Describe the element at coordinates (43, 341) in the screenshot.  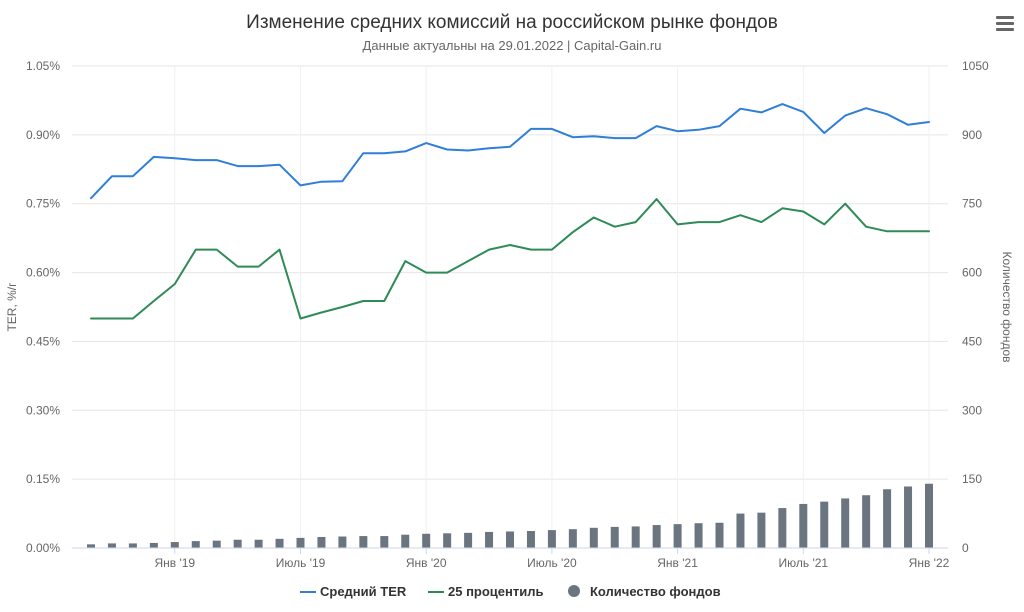
I see `y-tick-label-left: 0.45%` at that location.